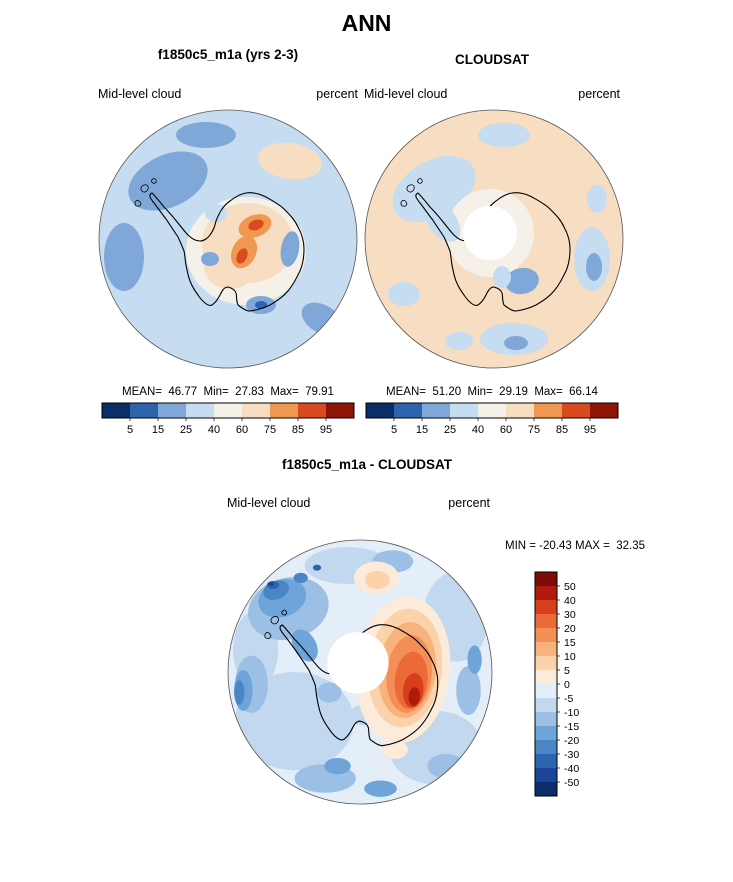  I want to click on diff-map-fills, so click(360, 672).